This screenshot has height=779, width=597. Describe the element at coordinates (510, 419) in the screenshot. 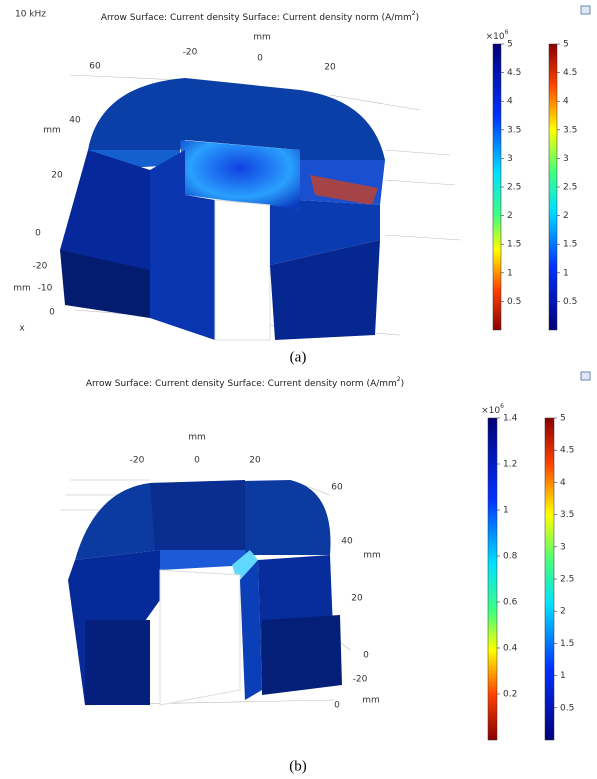

I see `colorbar-tick-label: 1.4` at that location.